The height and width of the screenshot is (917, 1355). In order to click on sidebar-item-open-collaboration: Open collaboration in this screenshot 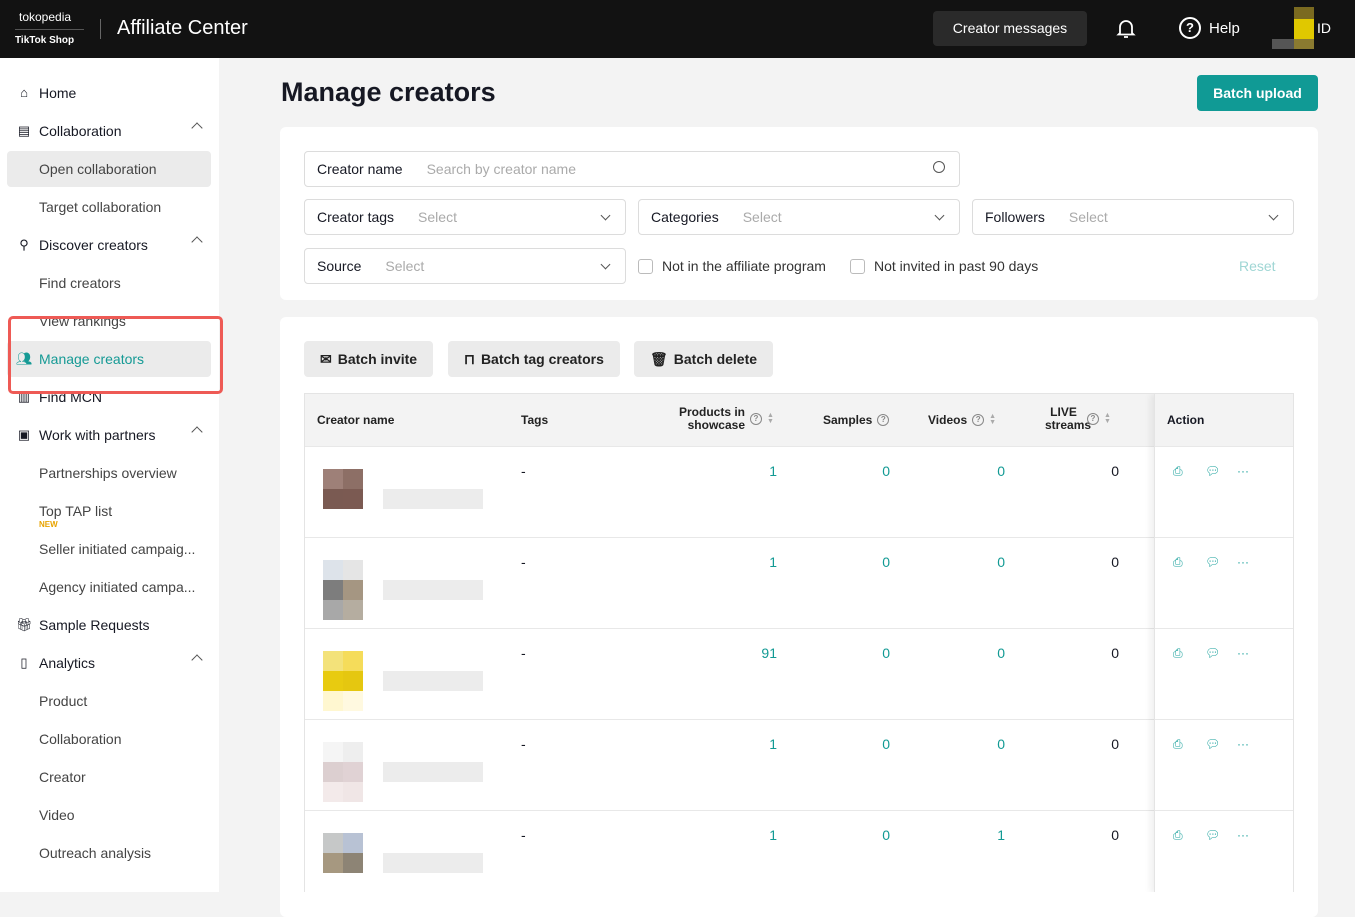, I will do `click(109, 169)`.